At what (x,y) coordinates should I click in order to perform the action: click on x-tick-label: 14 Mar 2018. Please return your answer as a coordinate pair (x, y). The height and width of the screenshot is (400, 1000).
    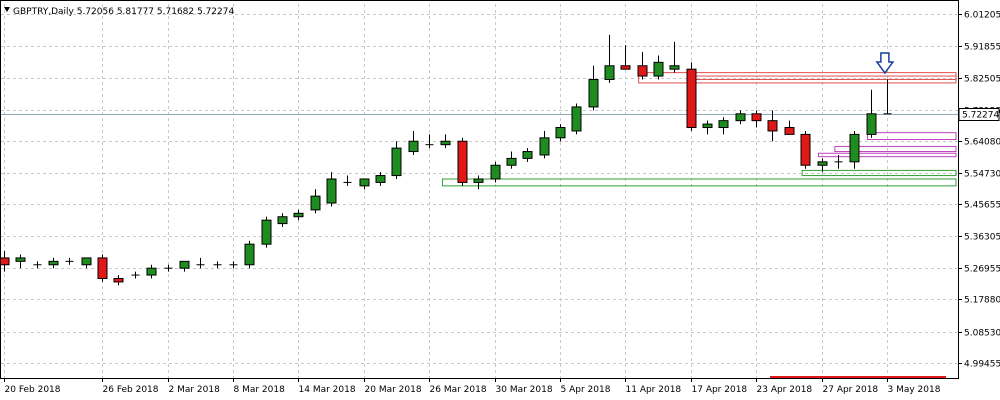
    Looking at the image, I should click on (327, 390).